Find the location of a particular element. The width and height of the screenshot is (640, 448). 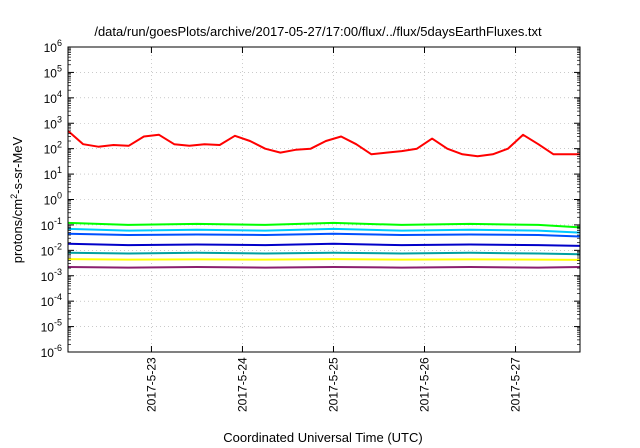

y-tick-label-exponent: 0 is located at coordinates (59, 196).